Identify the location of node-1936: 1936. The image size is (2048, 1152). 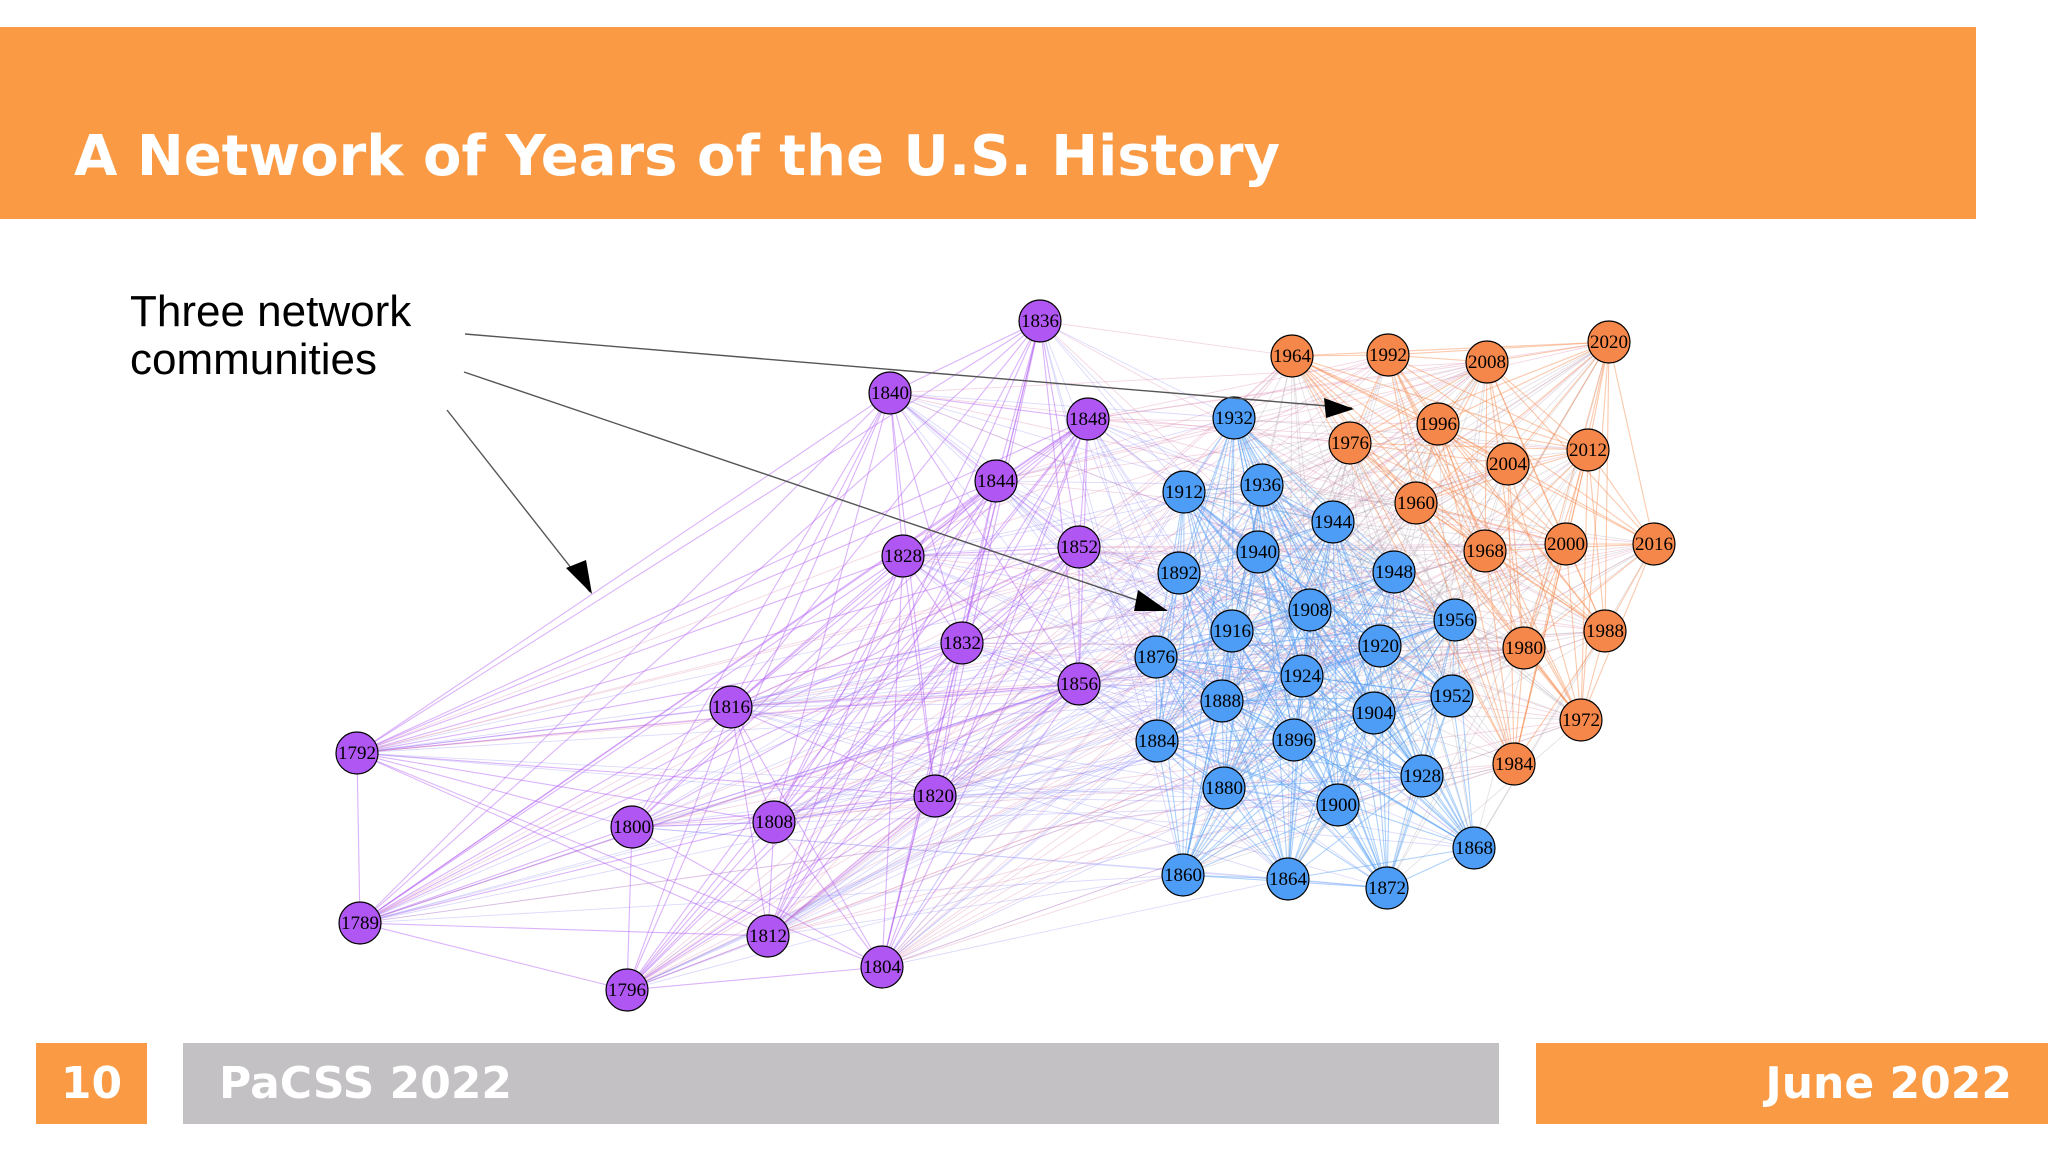
(1262, 485).